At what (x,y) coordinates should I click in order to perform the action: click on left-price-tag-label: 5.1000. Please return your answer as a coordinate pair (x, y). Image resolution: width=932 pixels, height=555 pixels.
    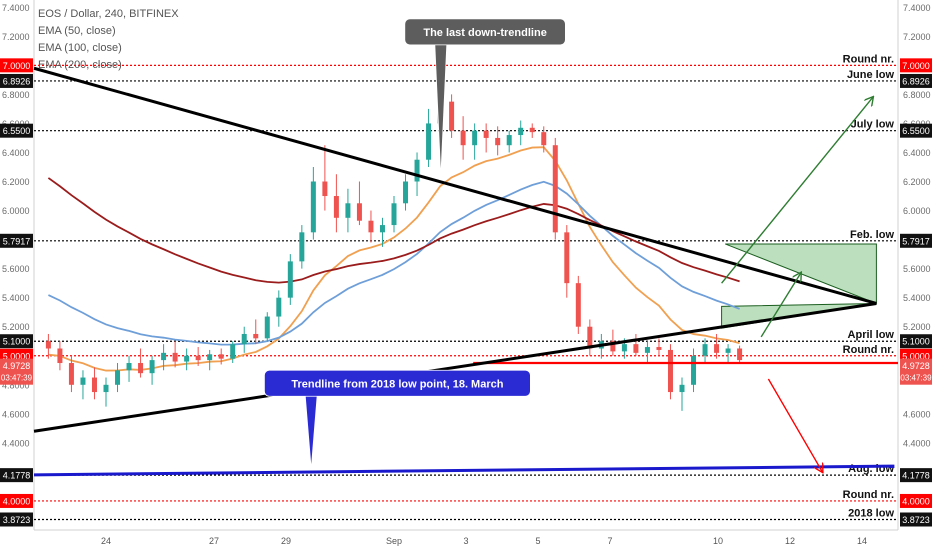
    Looking at the image, I should click on (17, 342).